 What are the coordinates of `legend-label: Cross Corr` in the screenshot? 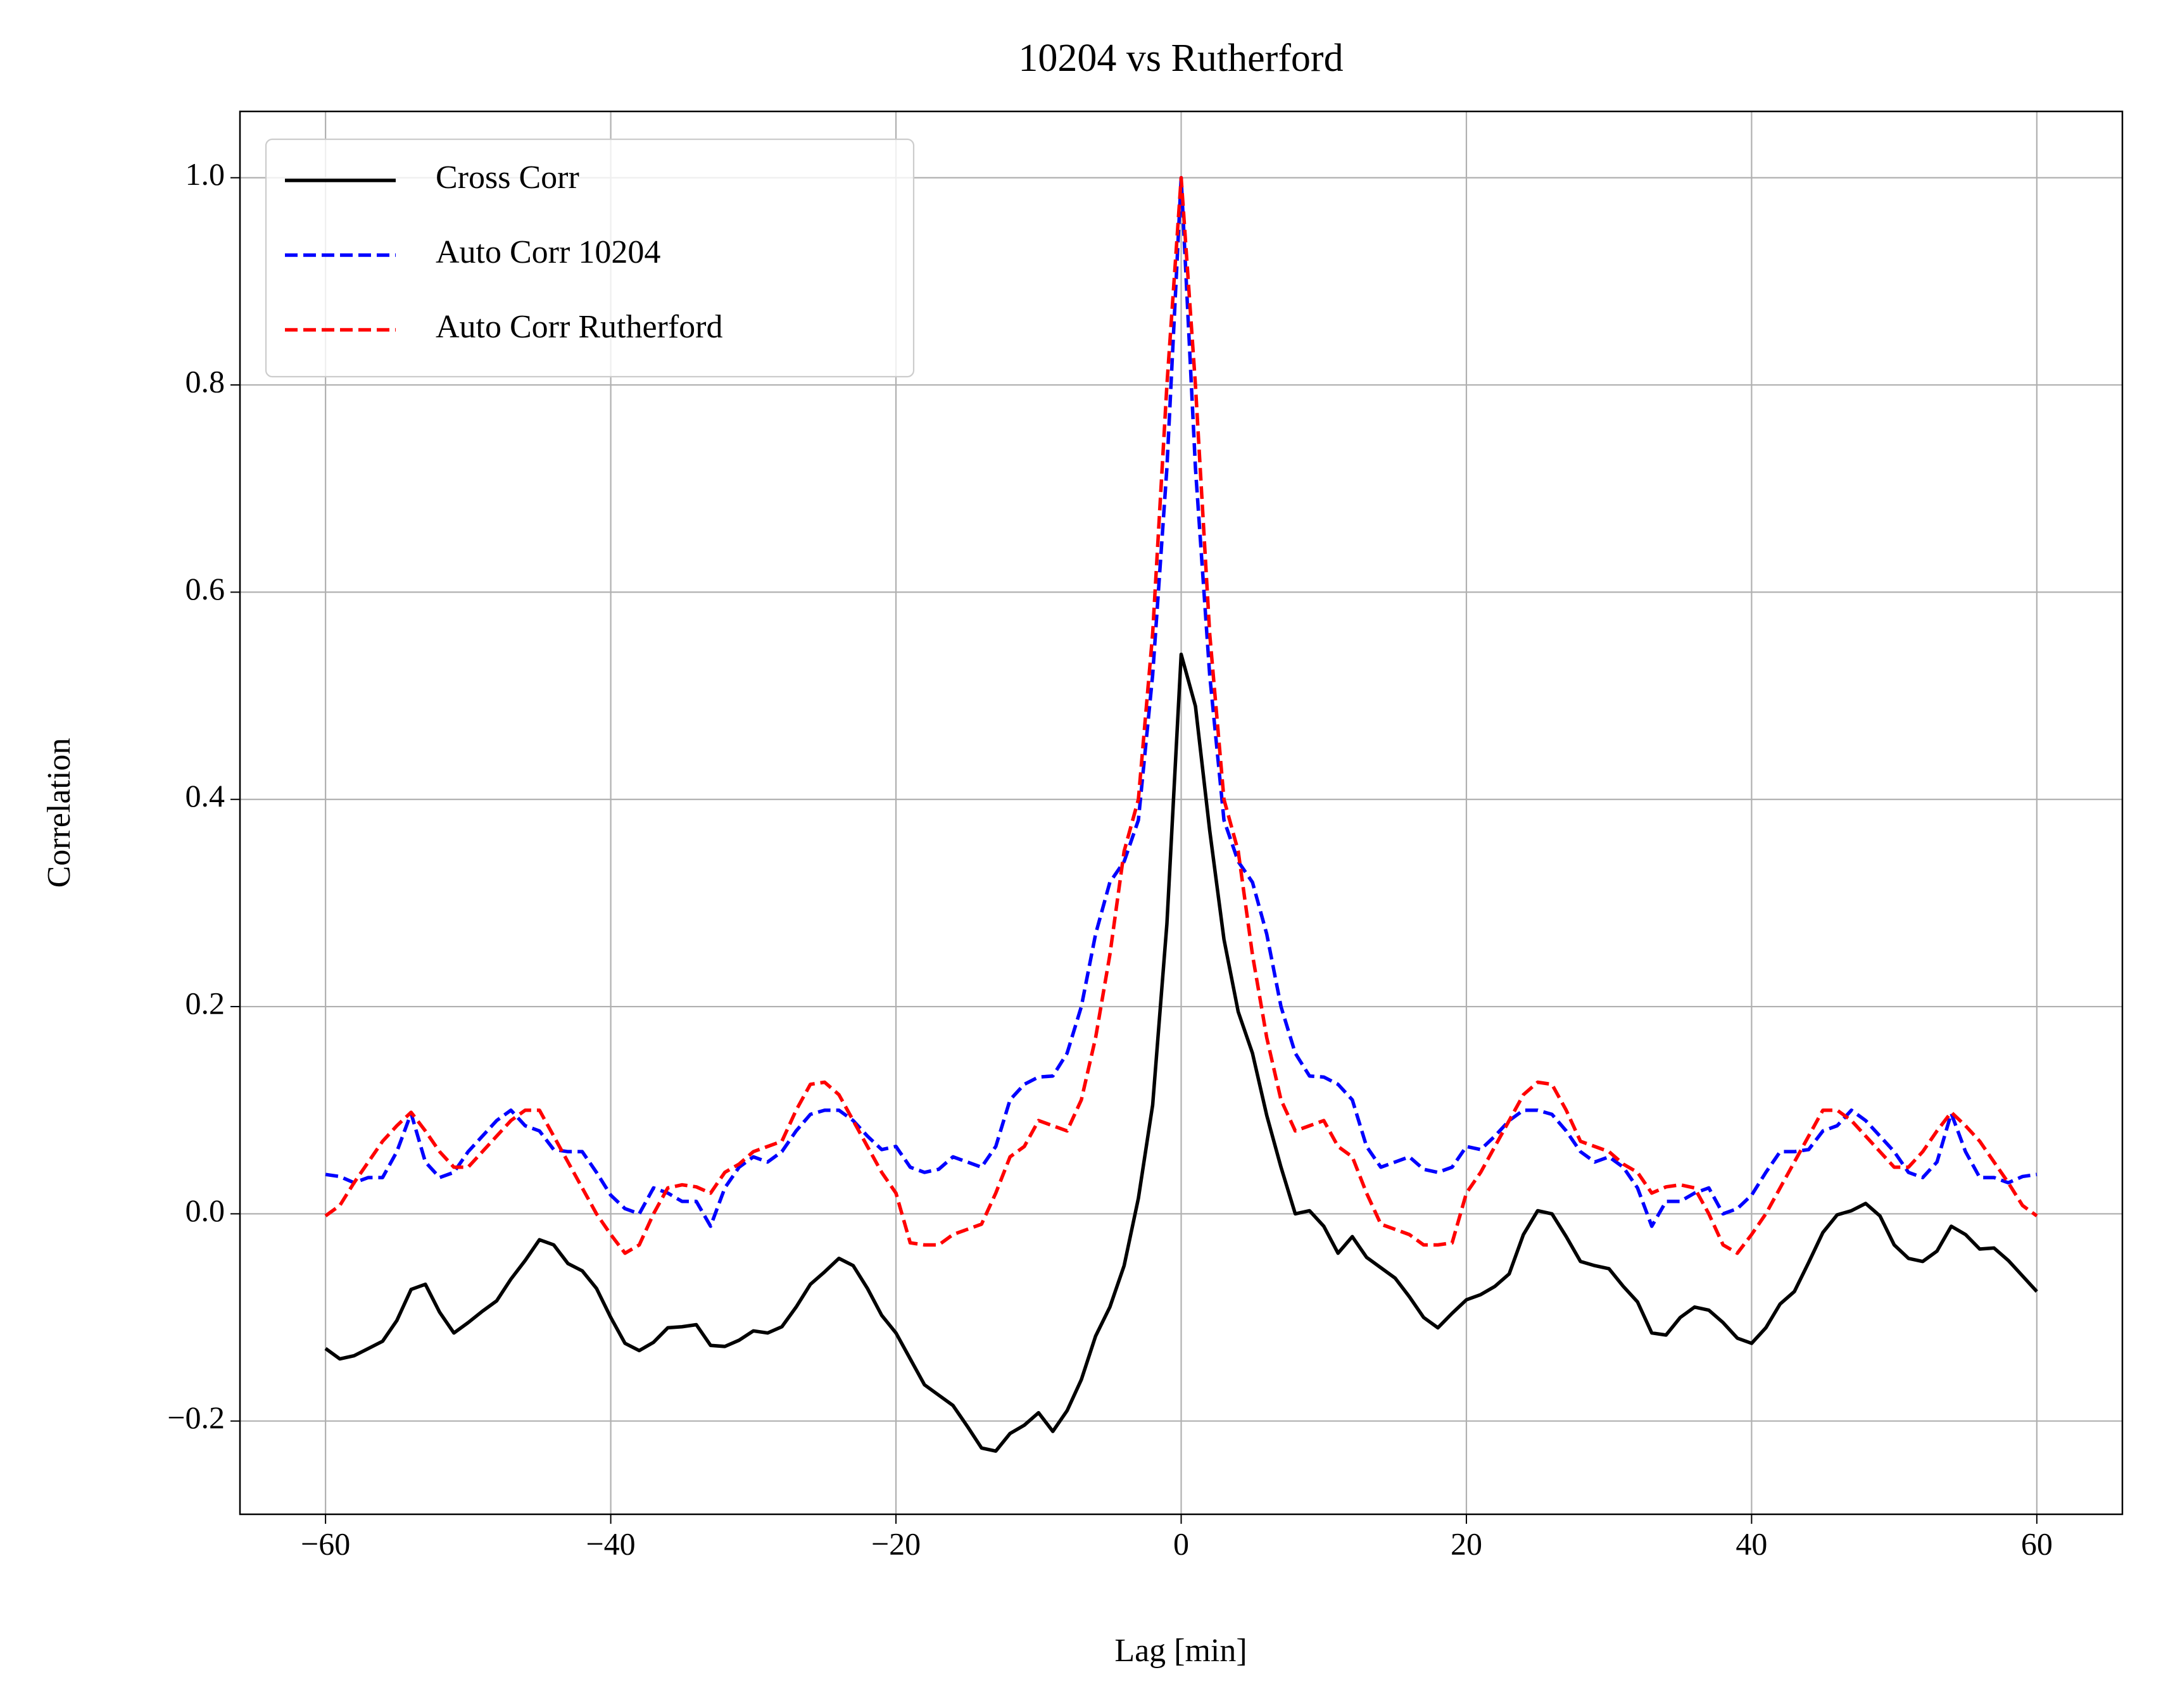 It's located at (507, 178).